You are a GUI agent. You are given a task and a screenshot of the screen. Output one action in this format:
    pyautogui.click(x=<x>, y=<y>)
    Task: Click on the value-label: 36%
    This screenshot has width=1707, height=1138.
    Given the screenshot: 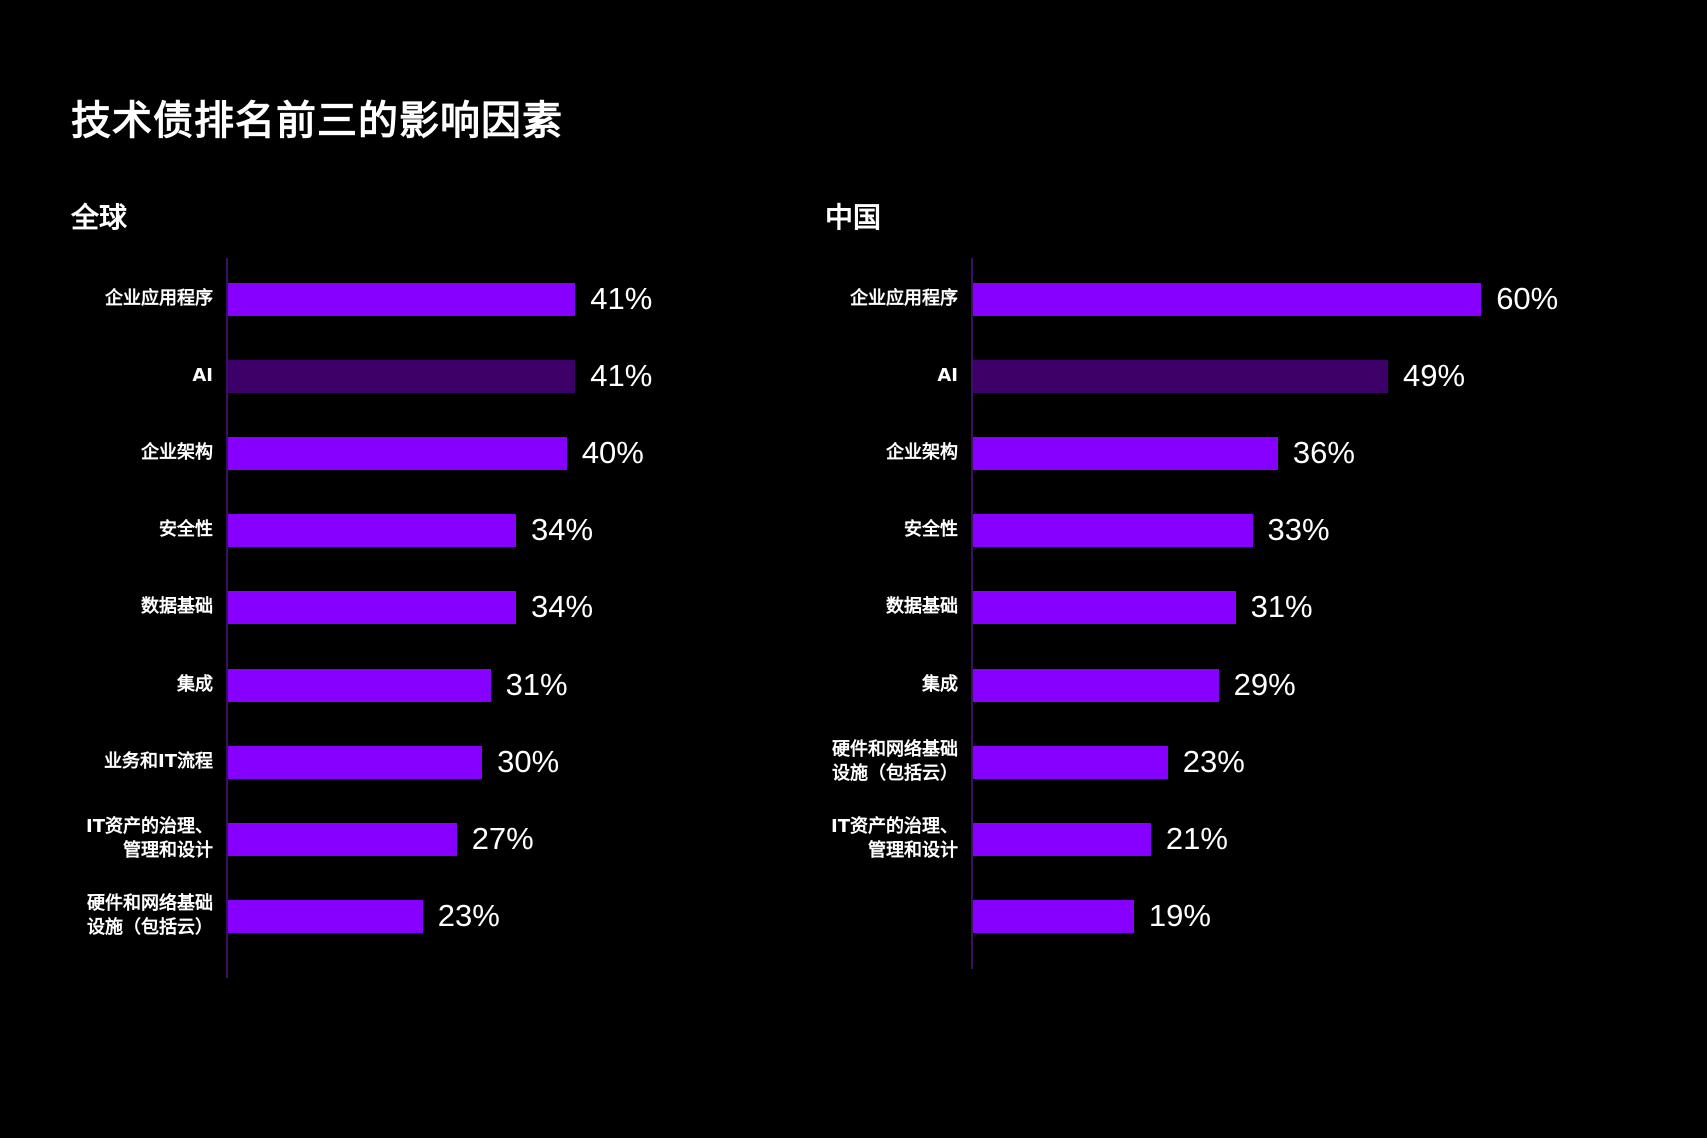 What is the action you would take?
    pyautogui.click(x=1323, y=453)
    